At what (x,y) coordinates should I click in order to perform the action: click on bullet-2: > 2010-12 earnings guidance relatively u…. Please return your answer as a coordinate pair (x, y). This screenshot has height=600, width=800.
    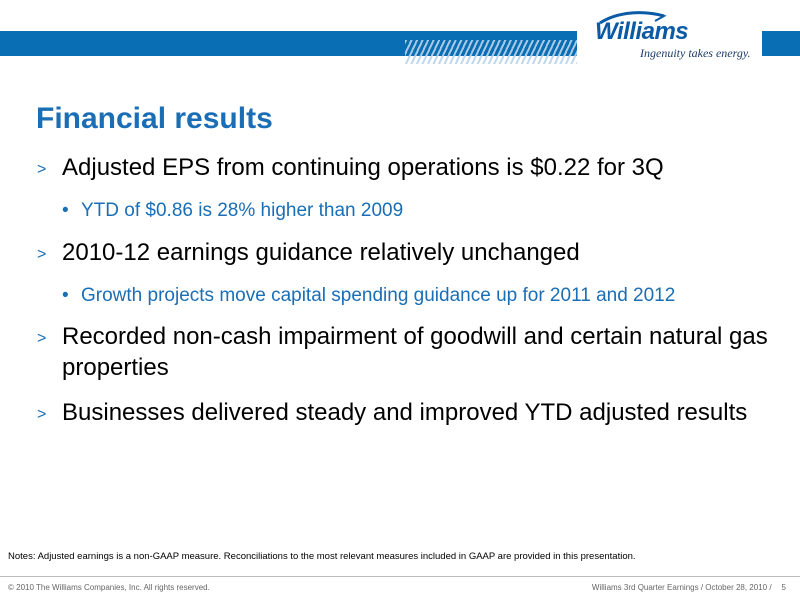
    Looking at the image, I should click on (406, 252).